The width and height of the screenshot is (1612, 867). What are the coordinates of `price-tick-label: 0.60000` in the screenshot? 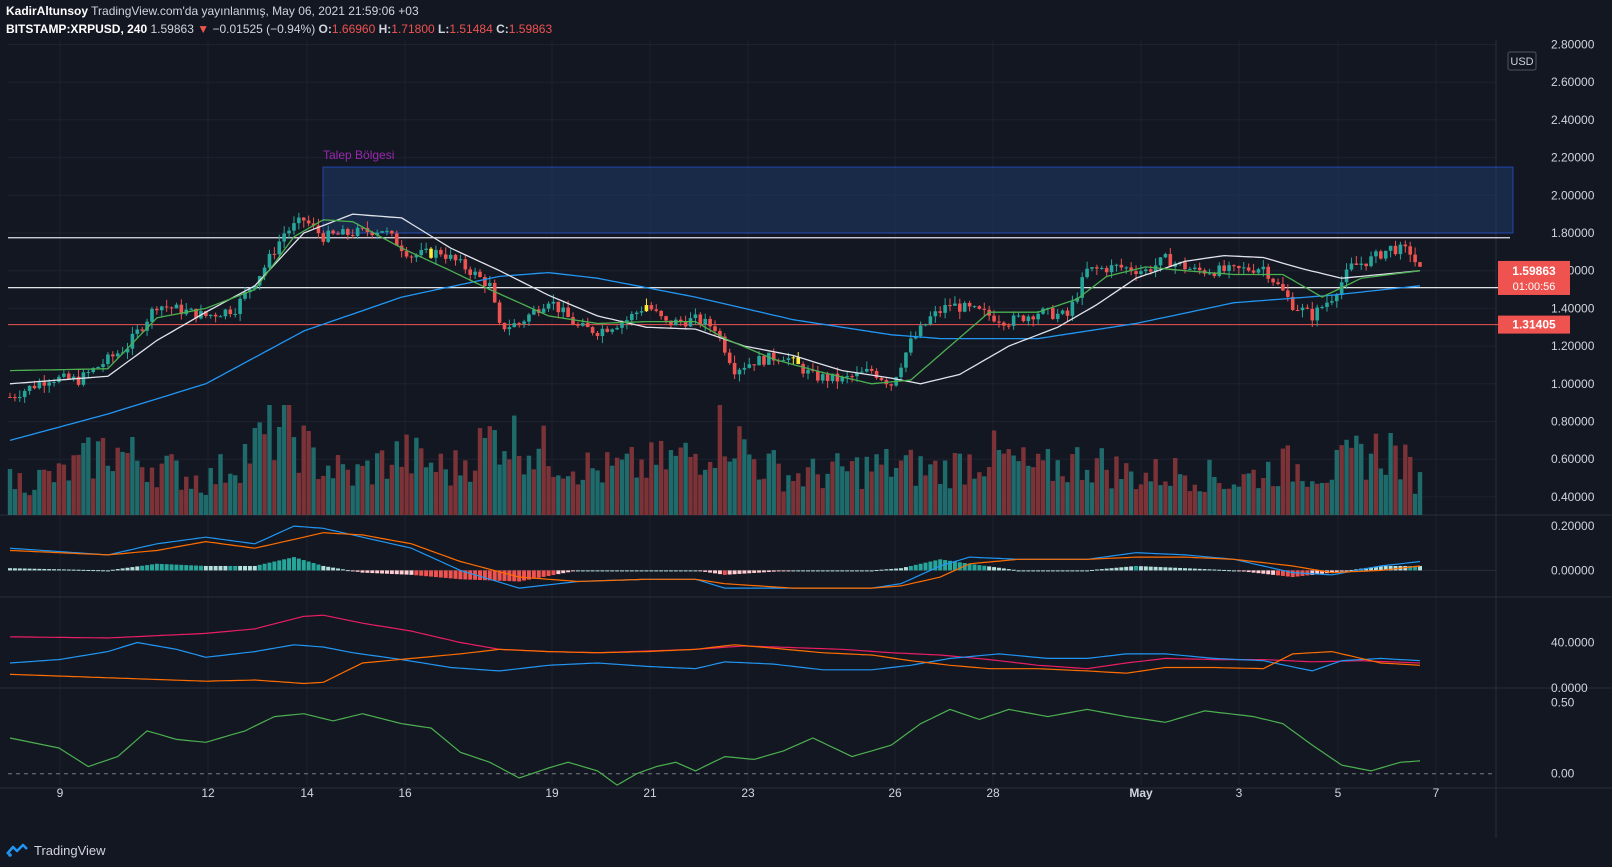 It's located at (1573, 459).